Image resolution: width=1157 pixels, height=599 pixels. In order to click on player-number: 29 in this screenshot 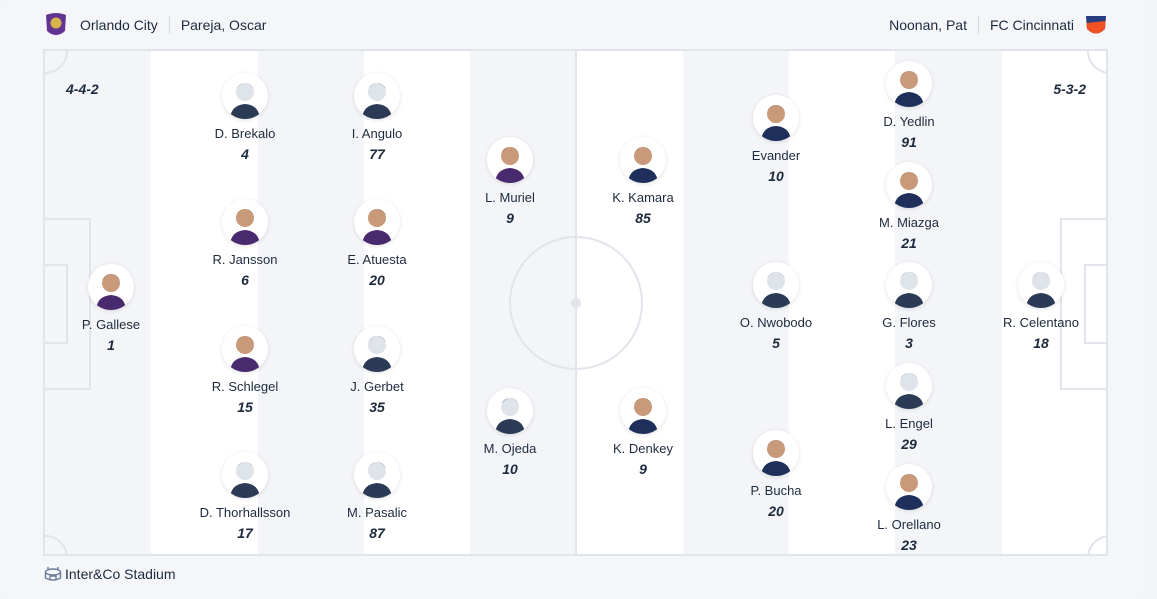, I will do `click(909, 444)`.